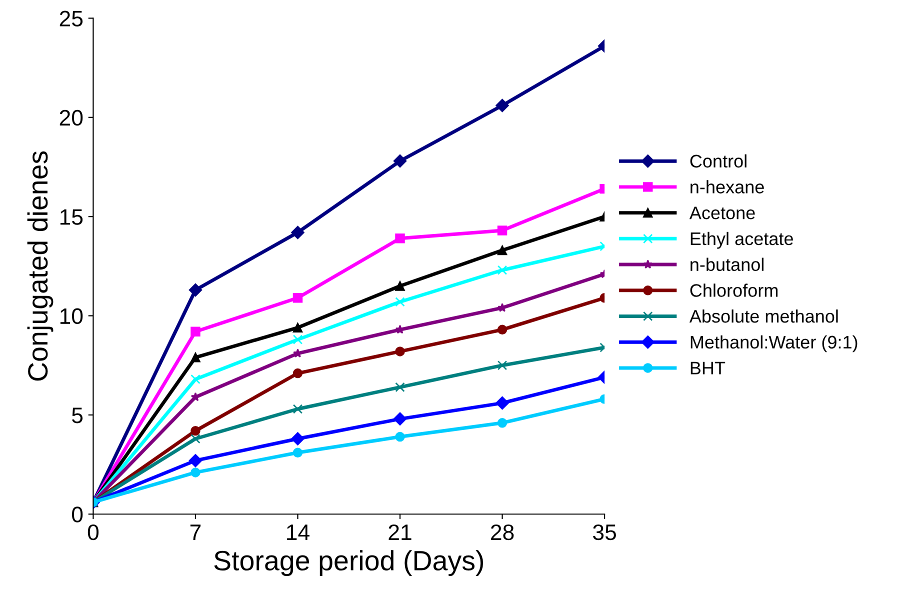 Image resolution: width=905 pixels, height=607 pixels. What do you see at coordinates (71, 316) in the screenshot?
I see `y-tick-label: 10` at bounding box center [71, 316].